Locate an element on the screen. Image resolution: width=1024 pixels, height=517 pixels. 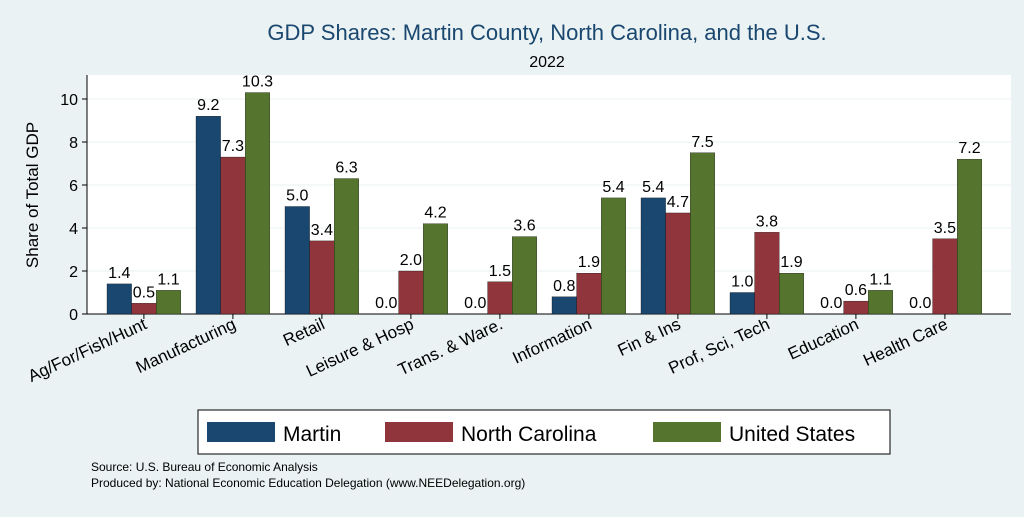
data-label: 3.4 is located at coordinates (322, 230).